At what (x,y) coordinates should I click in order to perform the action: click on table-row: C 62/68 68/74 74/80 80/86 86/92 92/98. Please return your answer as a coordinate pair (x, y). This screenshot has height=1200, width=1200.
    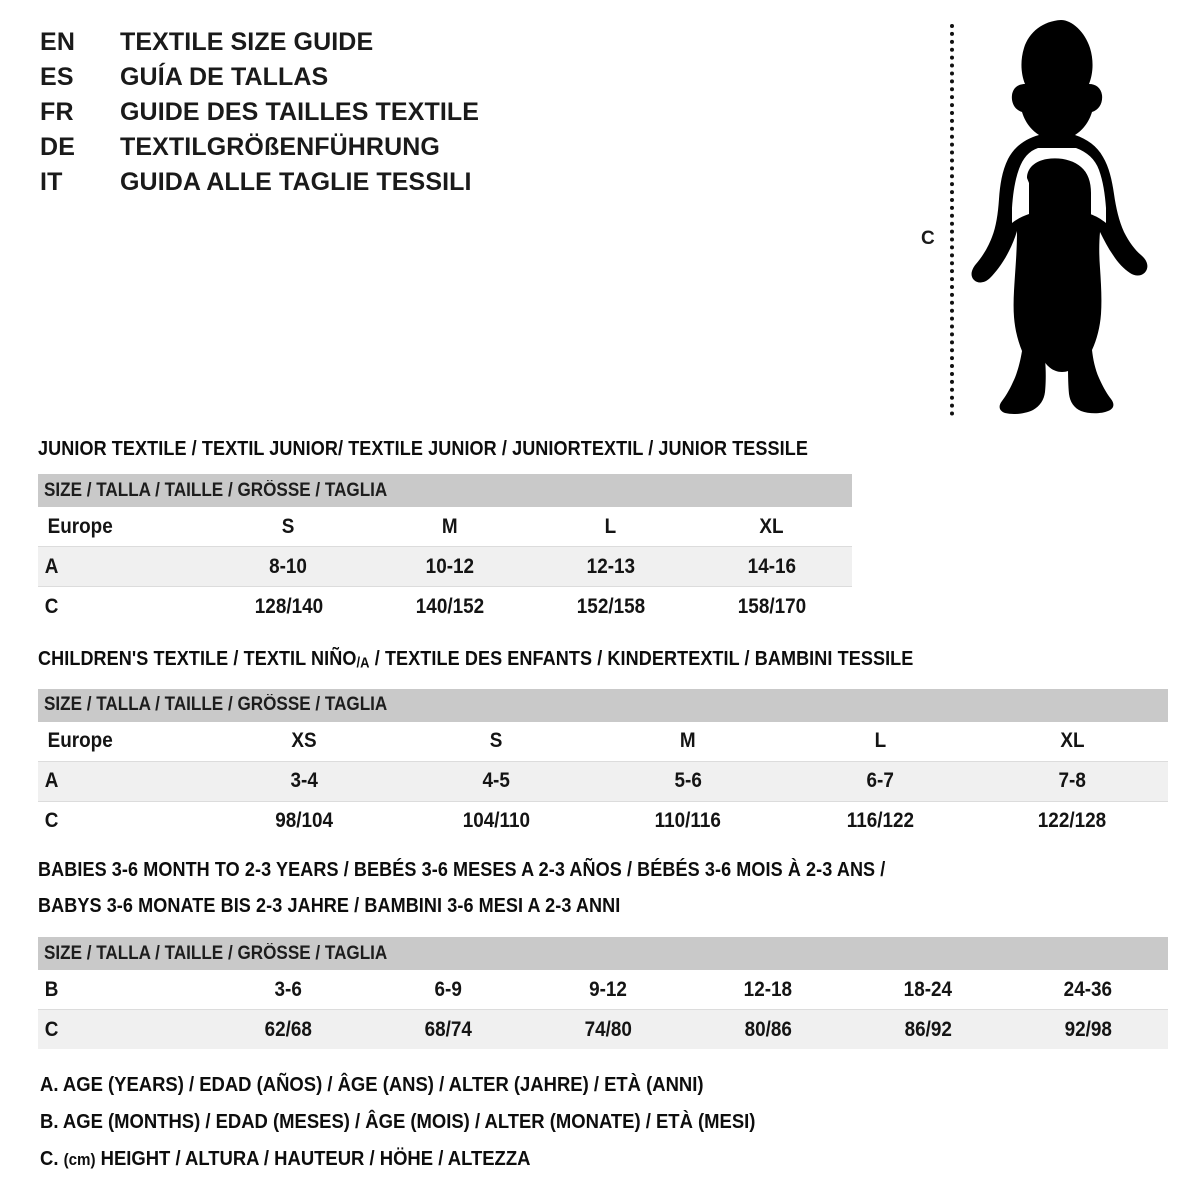
    Looking at the image, I should click on (603, 1029).